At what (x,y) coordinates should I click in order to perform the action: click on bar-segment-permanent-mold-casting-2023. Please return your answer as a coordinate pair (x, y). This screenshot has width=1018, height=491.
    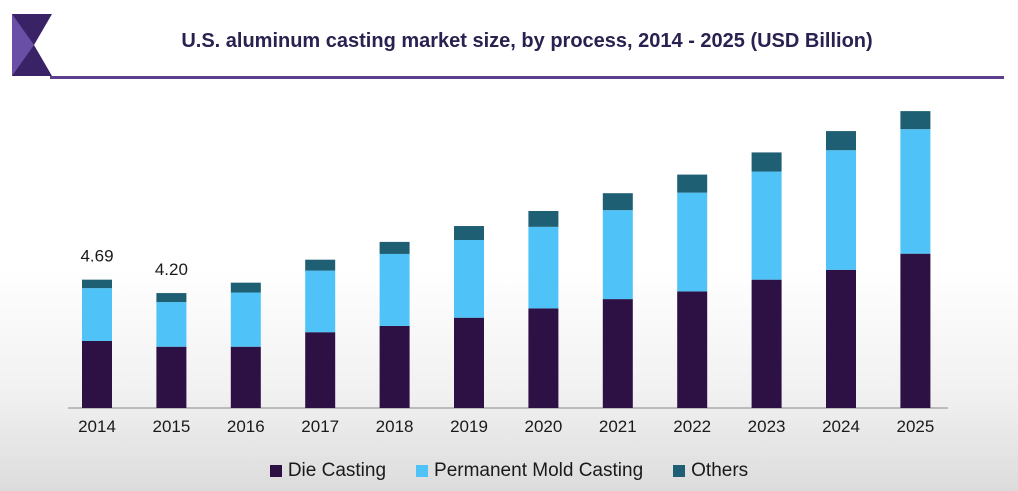
    Looking at the image, I should click on (766, 225).